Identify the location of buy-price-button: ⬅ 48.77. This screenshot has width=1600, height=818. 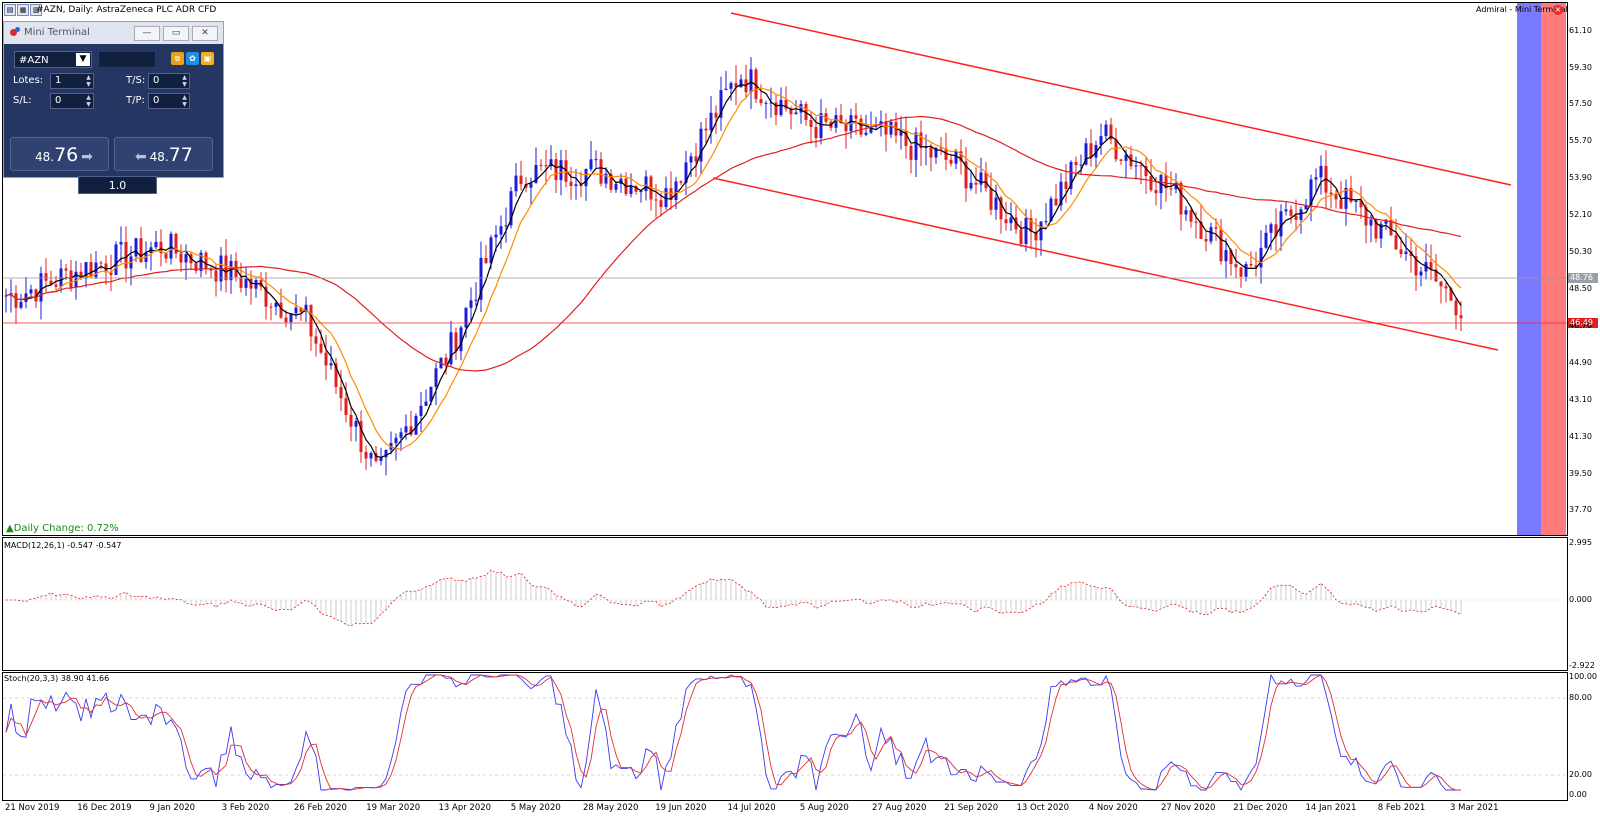
(163, 154).